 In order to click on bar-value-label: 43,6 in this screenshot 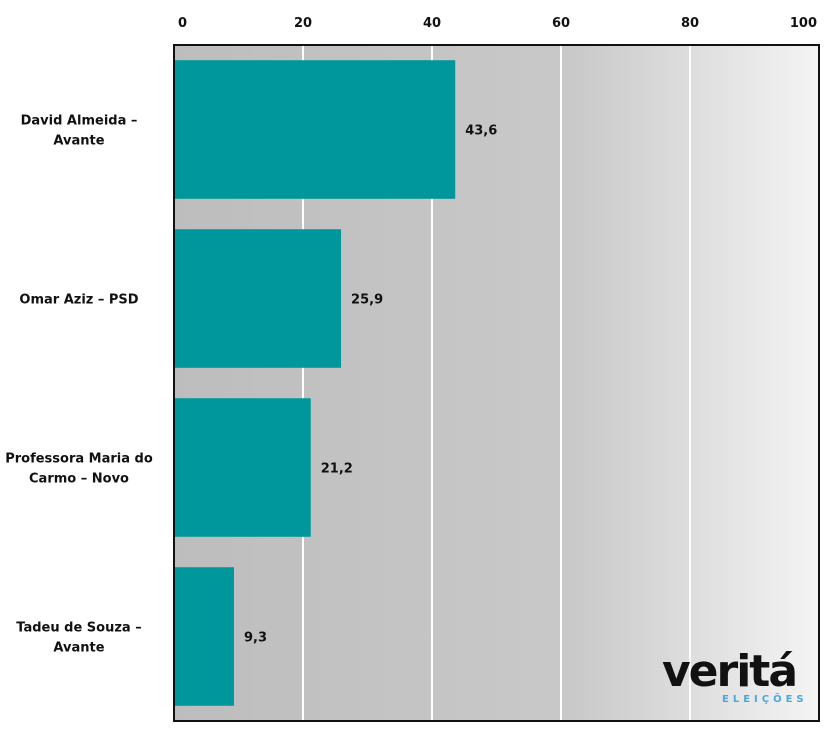, I will do `click(481, 131)`.